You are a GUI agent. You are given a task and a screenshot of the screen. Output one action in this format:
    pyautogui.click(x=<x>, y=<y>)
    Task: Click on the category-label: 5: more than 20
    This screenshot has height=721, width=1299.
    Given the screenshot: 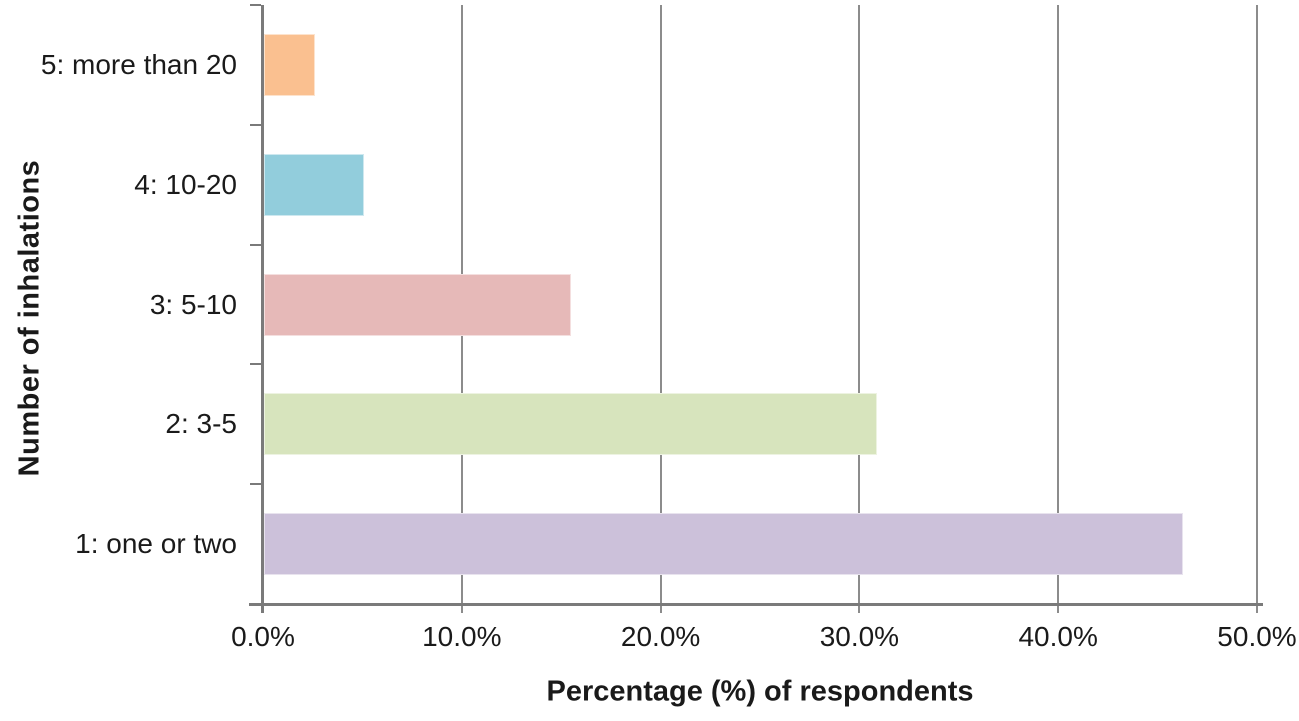 What is the action you would take?
    pyautogui.click(x=138, y=64)
    